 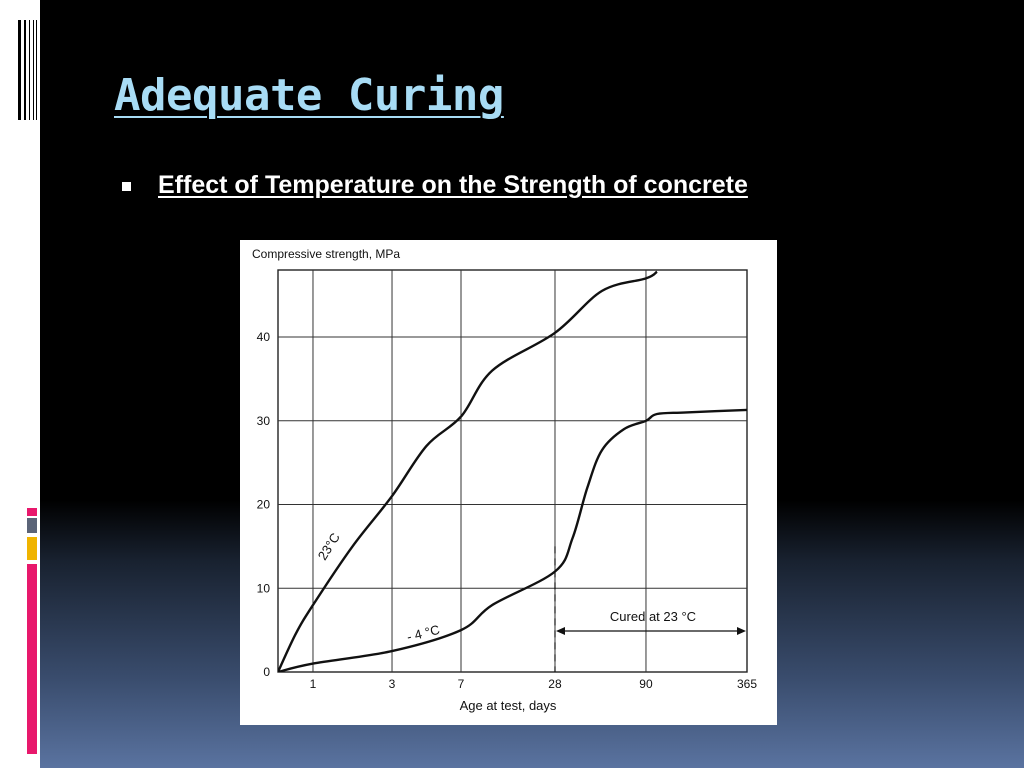 I want to click on series-label-warm: 23°C, so click(x=329, y=546).